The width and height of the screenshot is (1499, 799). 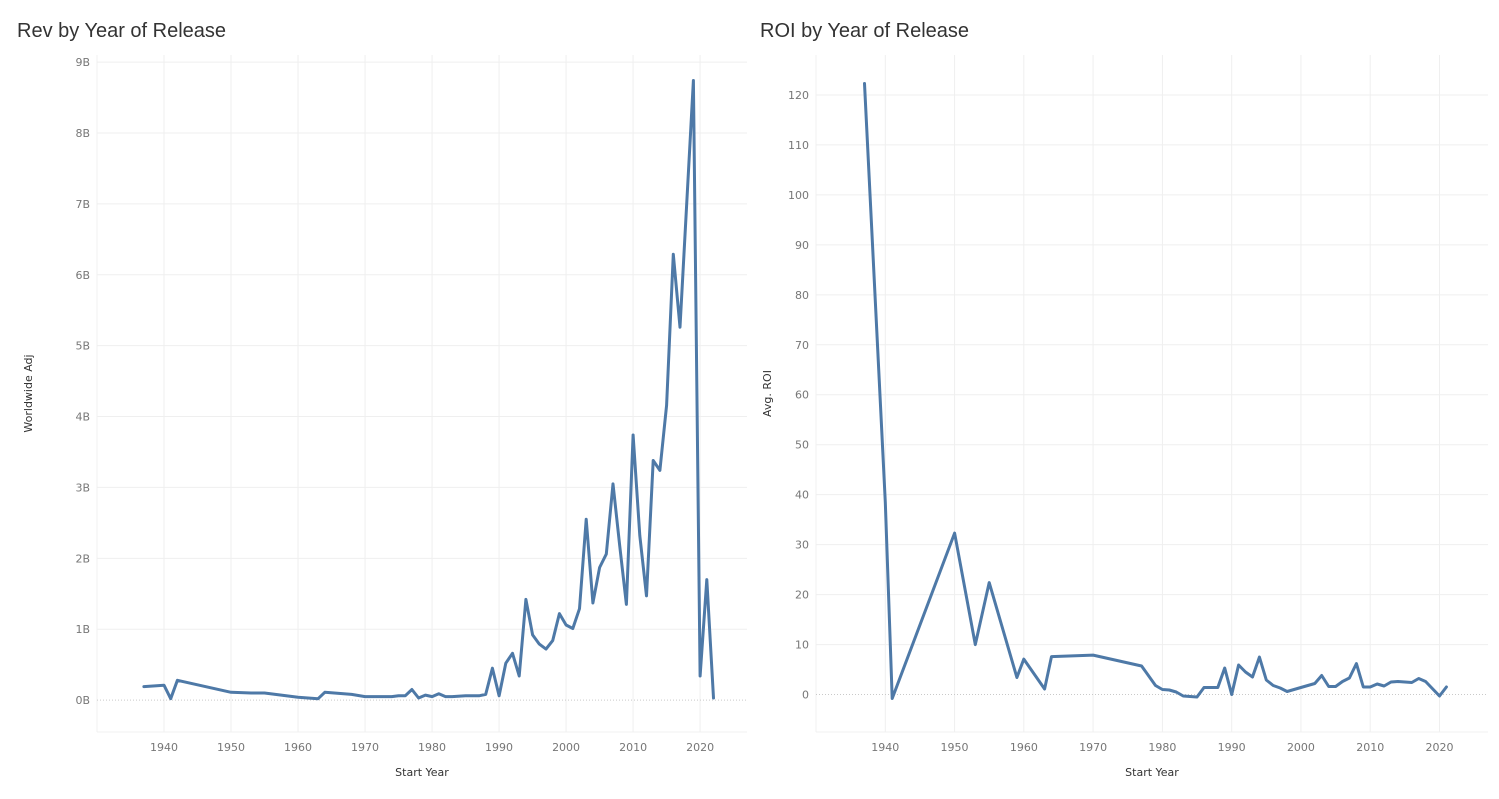 What do you see at coordinates (82, 381) in the screenshot?
I see `y-tick-labels: 0B 1B 2B 3B 4B 5B 6B 7B 8B 9B` at bounding box center [82, 381].